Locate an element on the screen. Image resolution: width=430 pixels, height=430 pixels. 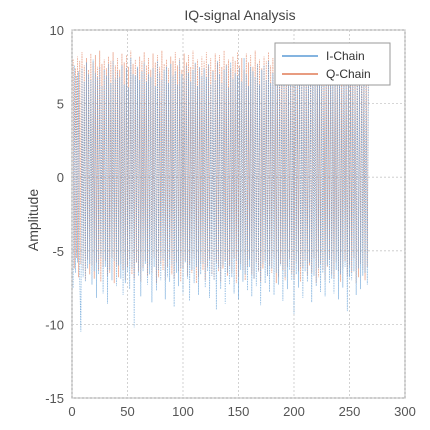
x-tick-label-5: 250 is located at coordinates (350, 411).